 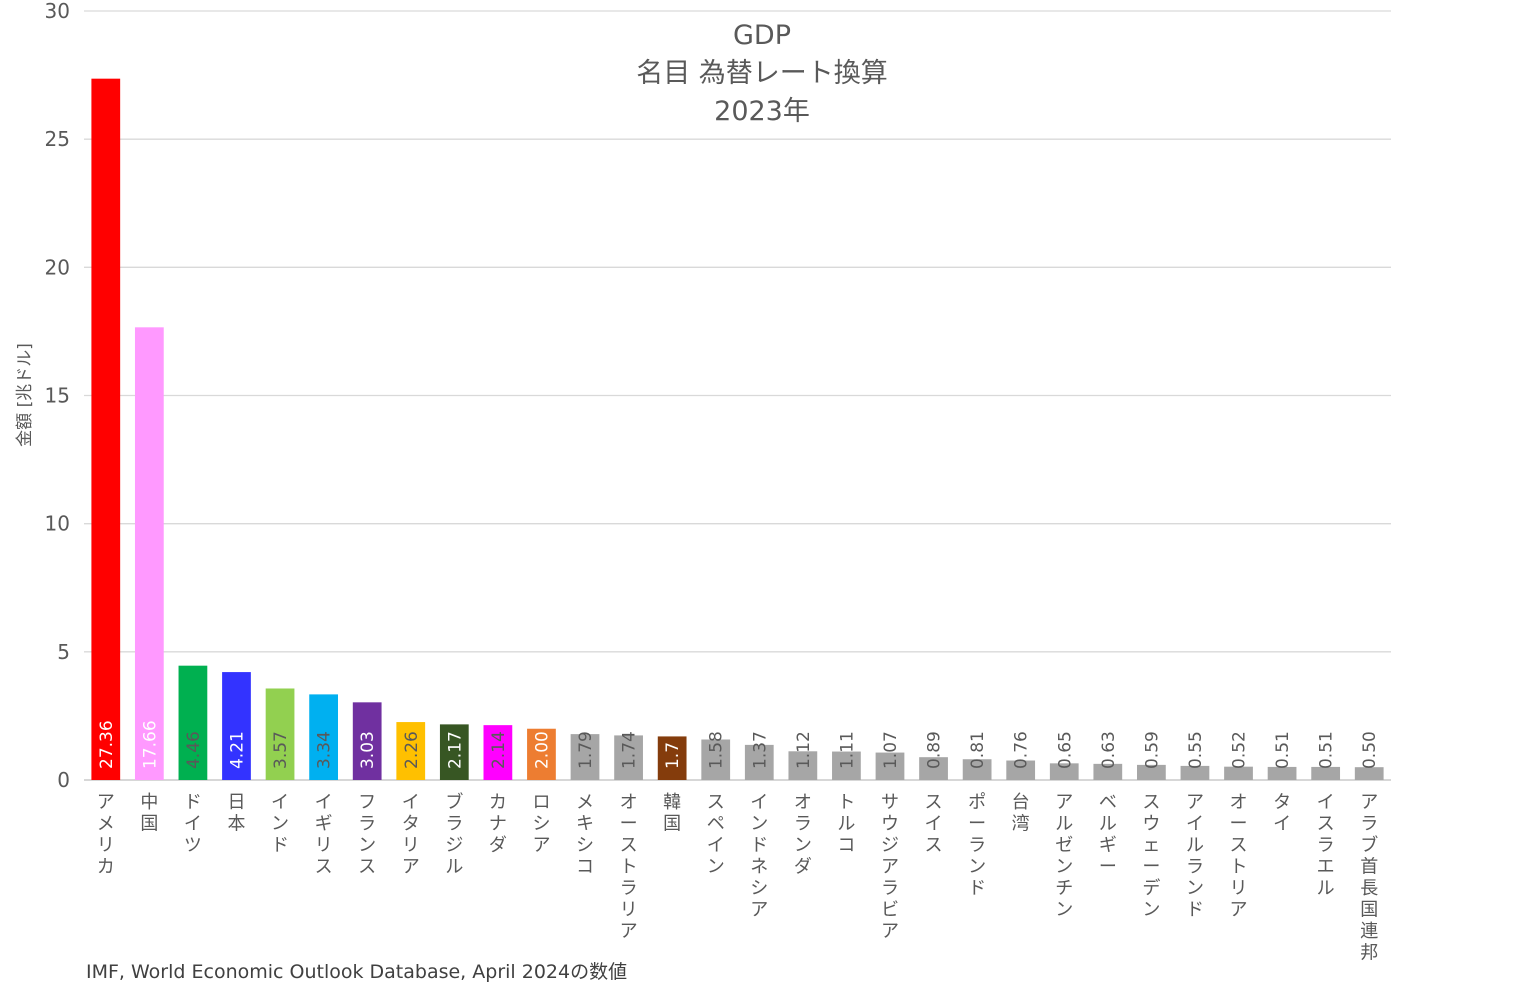 What do you see at coordinates (1064, 856) in the screenshot?
I see `x-tick-label: アルゼンチン` at bounding box center [1064, 856].